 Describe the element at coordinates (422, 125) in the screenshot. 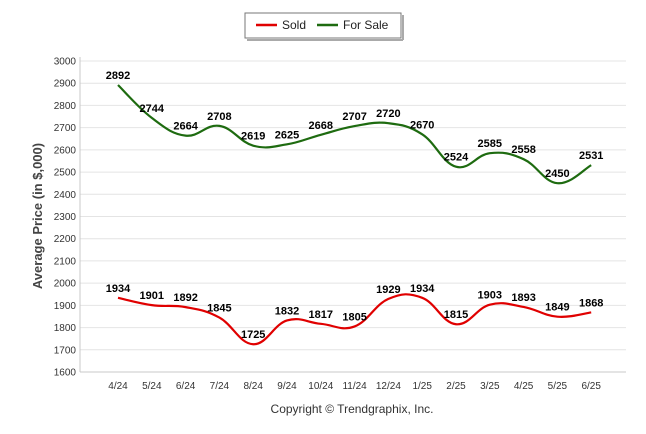

I see `data-label-for-sale: 2670` at that location.